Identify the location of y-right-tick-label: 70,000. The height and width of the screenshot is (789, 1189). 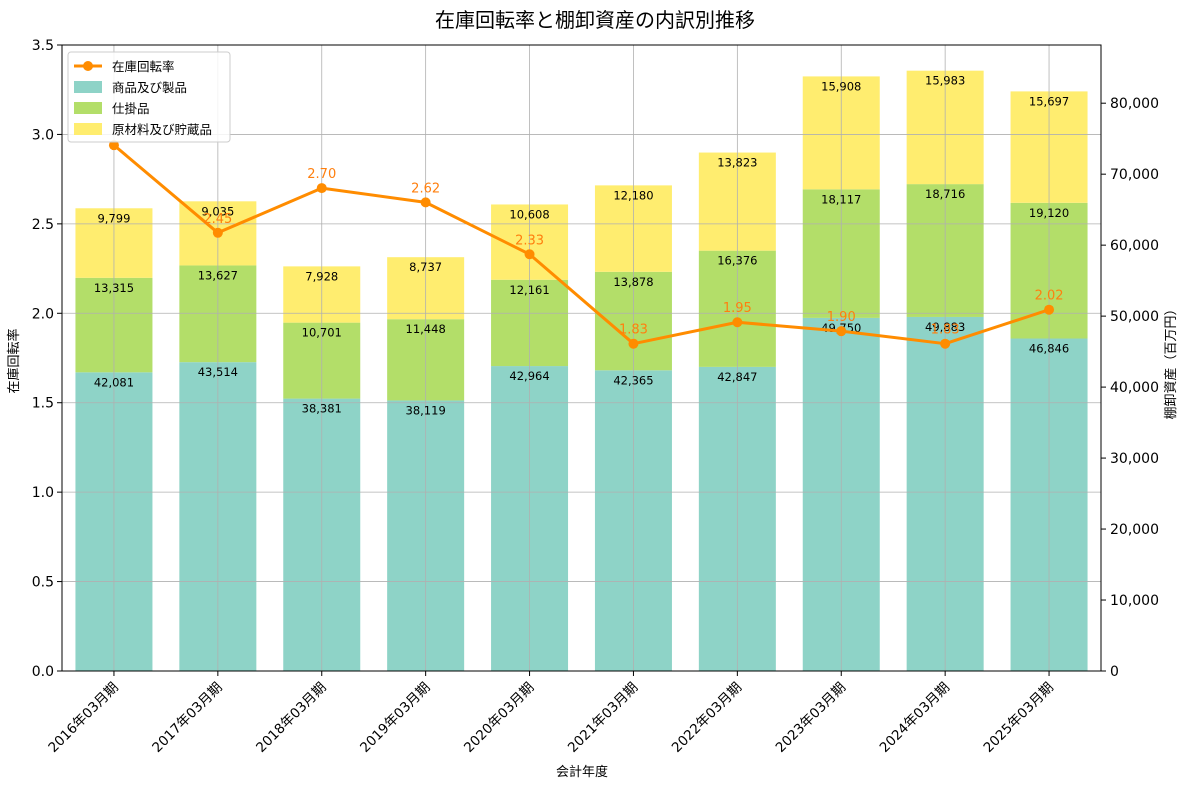
(1134, 175).